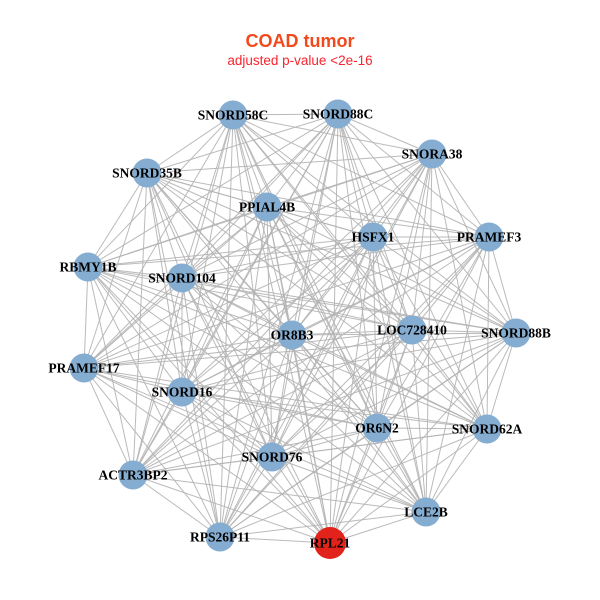  Describe the element at coordinates (292, 335) in the screenshot. I see `node-label-OR8B3: OR8B3` at that location.